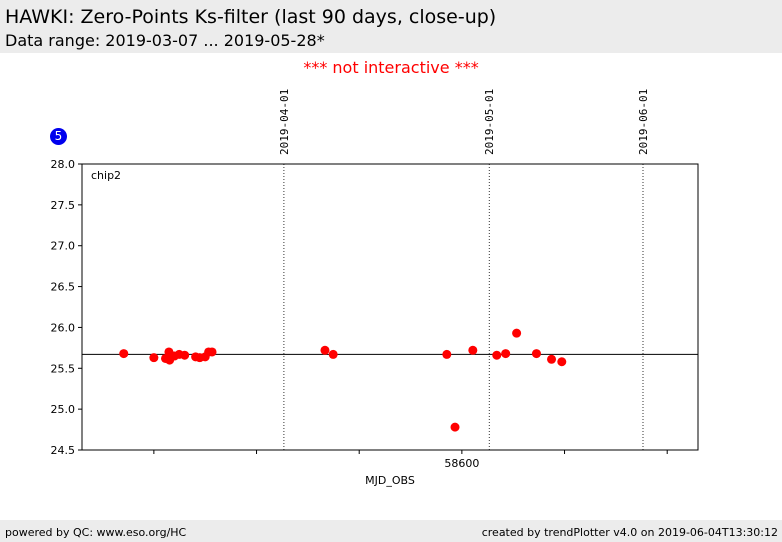  Describe the element at coordinates (63, 164) in the screenshot. I see `y-tick-label: 28.0` at that location.